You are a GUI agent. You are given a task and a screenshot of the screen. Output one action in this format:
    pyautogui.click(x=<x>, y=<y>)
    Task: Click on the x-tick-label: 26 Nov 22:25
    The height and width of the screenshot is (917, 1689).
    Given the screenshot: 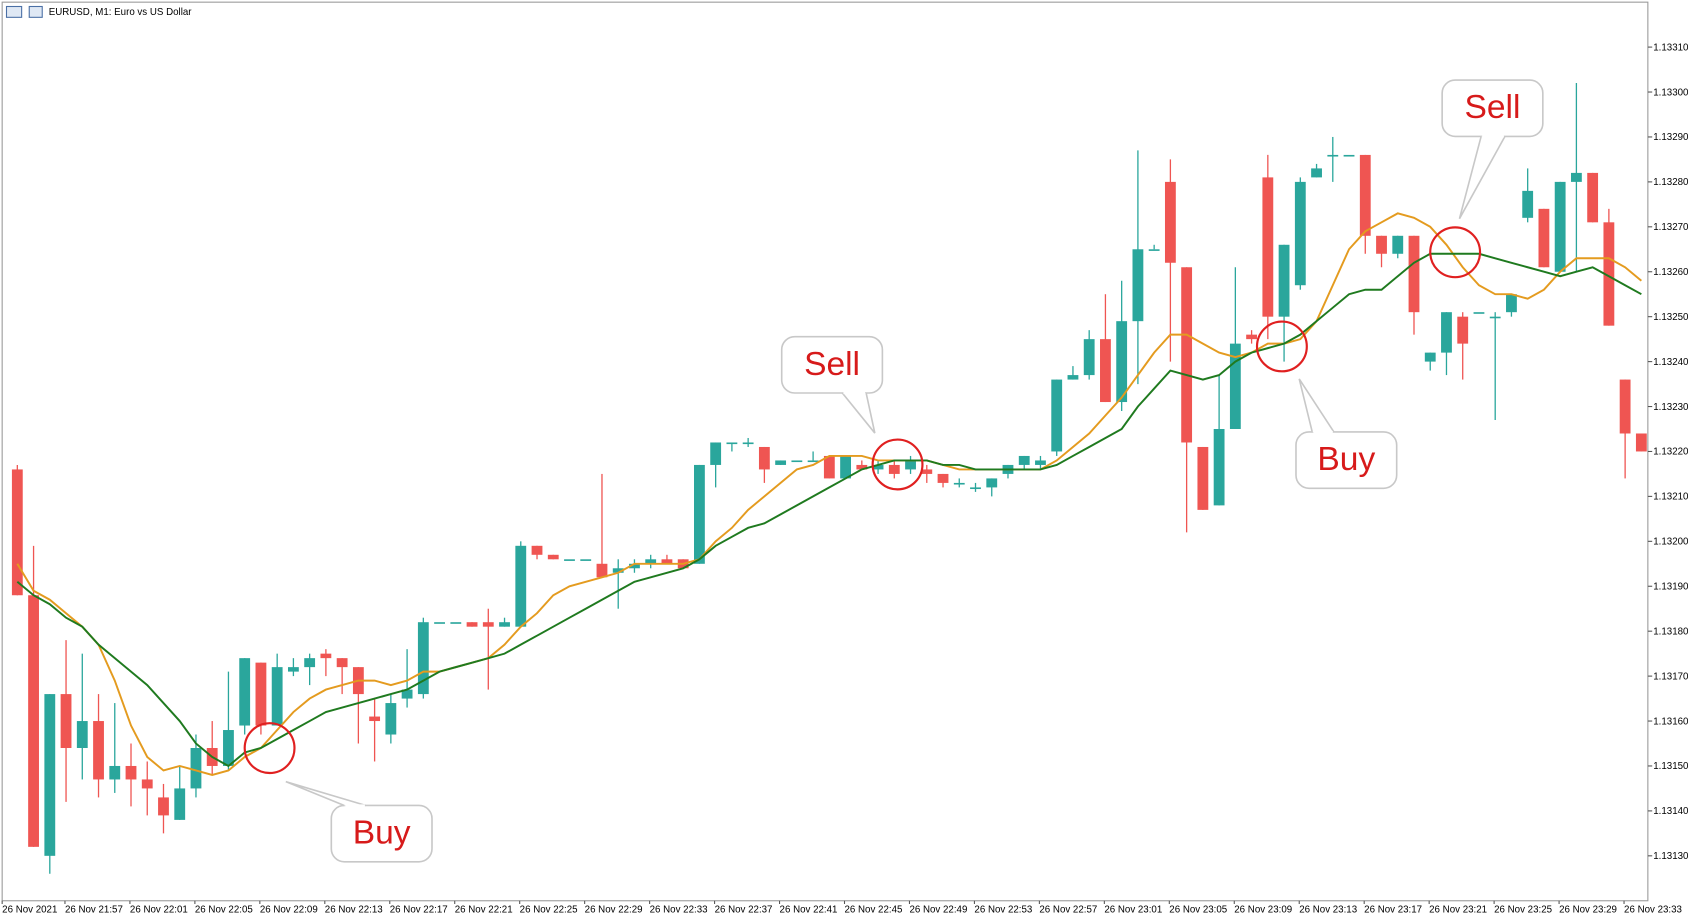 What is the action you would take?
    pyautogui.click(x=549, y=910)
    